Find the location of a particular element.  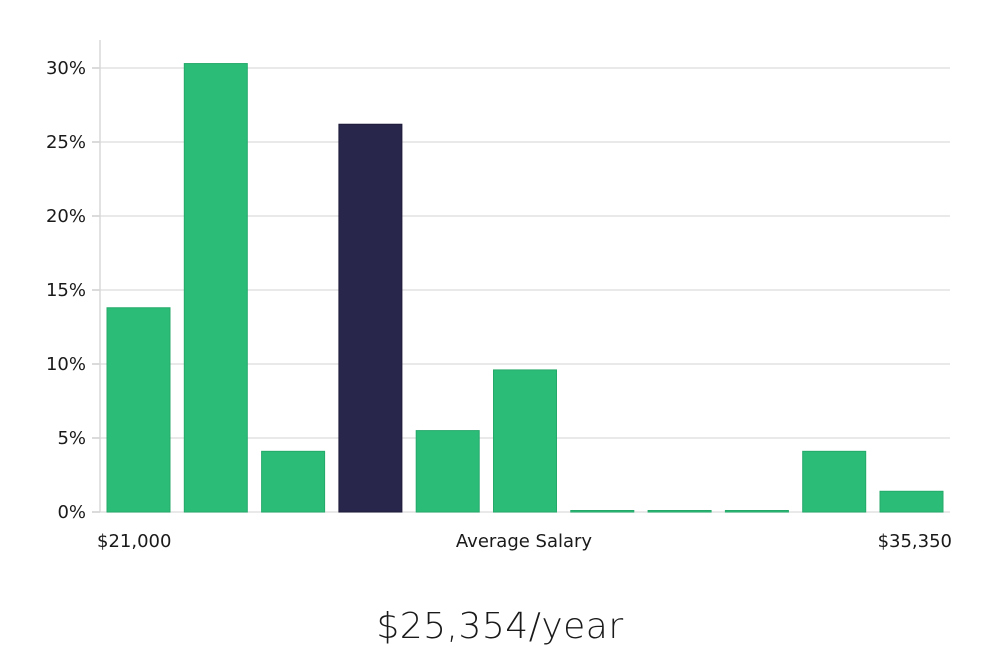

y-tick-label: 0% is located at coordinates (71, 512).